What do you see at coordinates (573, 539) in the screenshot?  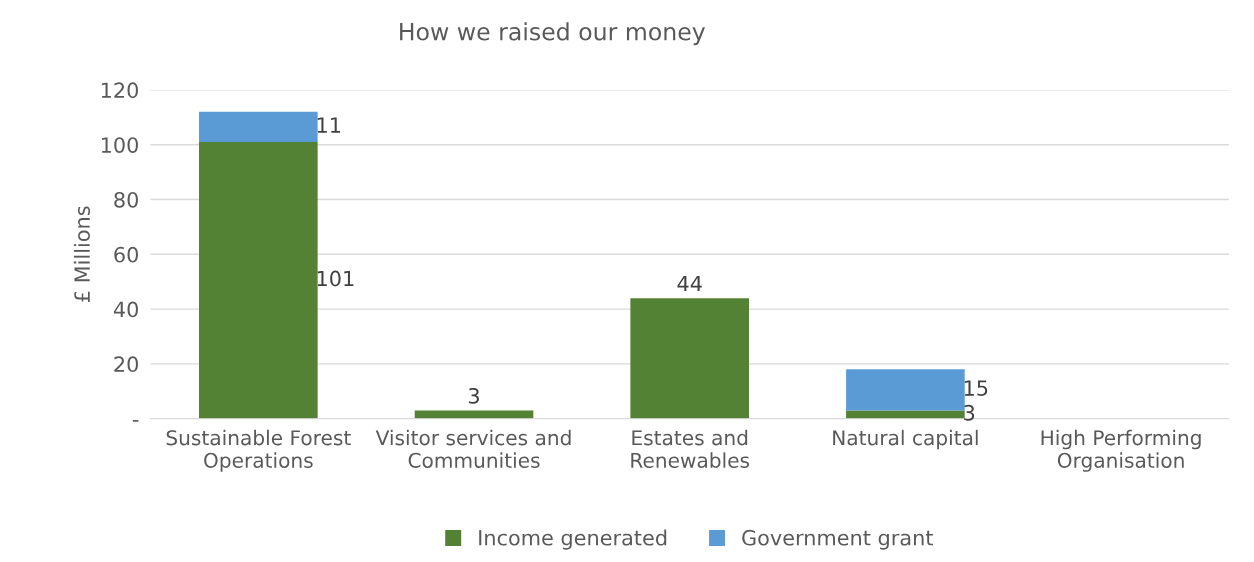 I see `legend-label: Income generated` at bounding box center [573, 539].